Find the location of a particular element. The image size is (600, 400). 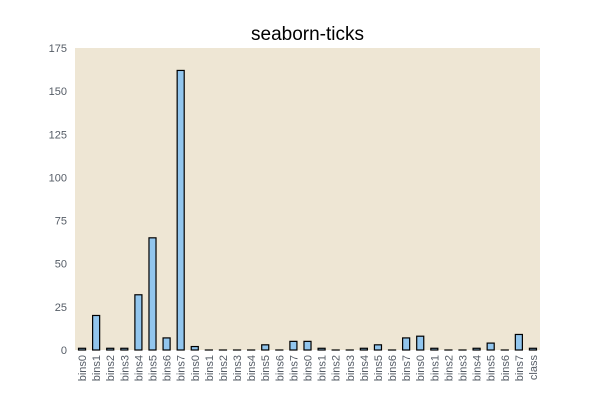

chart-title: seaborn-ticks is located at coordinates (307, 34).